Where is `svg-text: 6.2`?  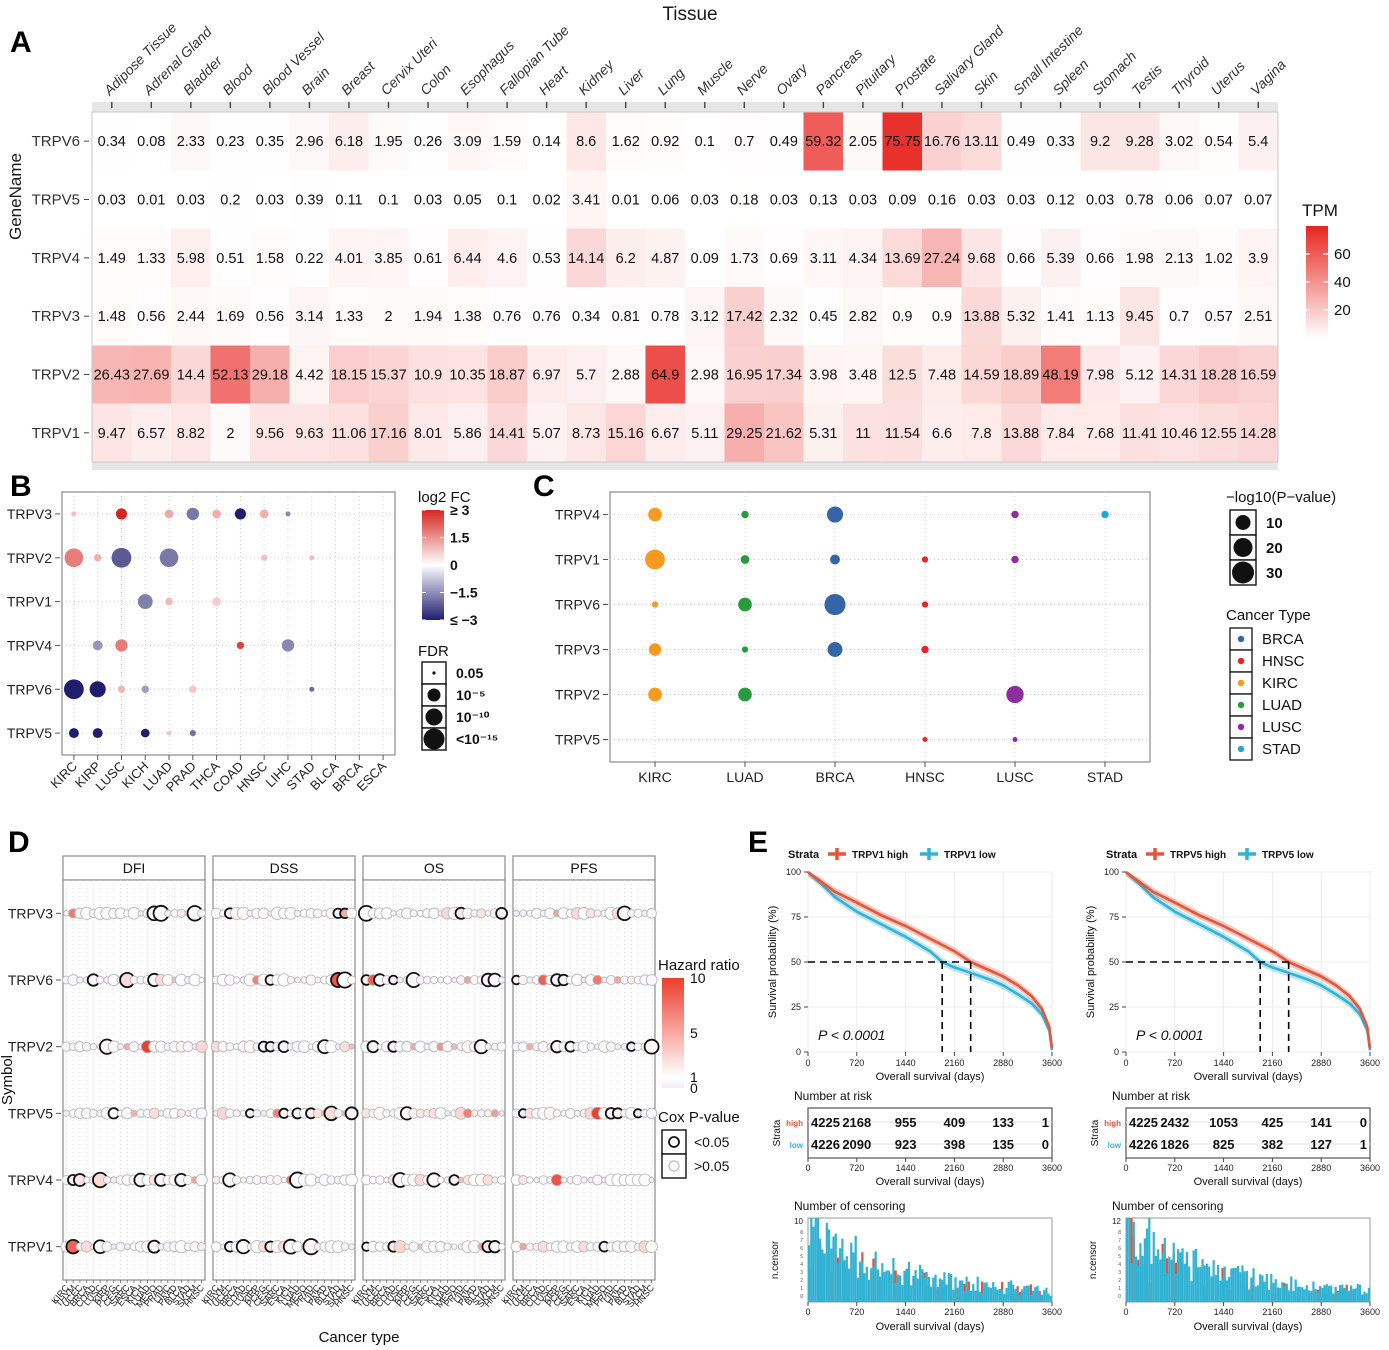 svg-text: 6.2 is located at coordinates (626, 259).